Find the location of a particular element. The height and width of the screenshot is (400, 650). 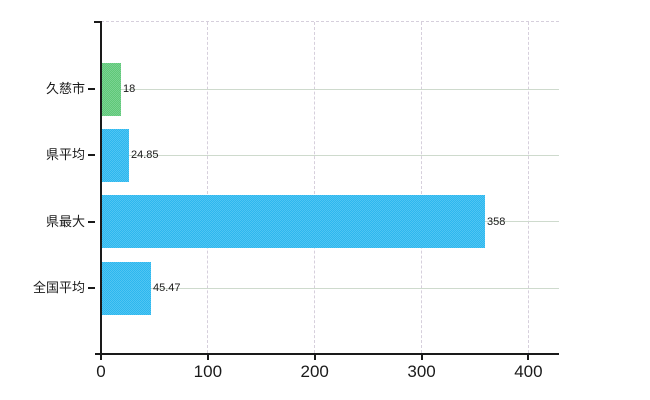

bar-value-label: 18 is located at coordinates (129, 89).